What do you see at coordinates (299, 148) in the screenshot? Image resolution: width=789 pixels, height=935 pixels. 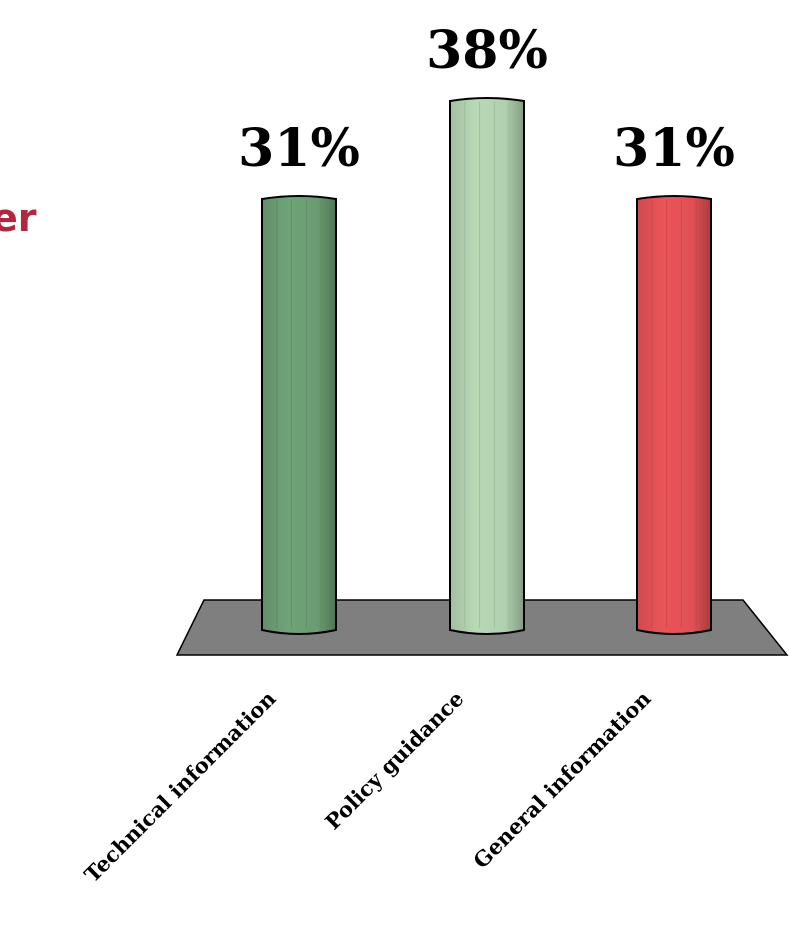 I see `value-label-0: 31%` at bounding box center [299, 148].